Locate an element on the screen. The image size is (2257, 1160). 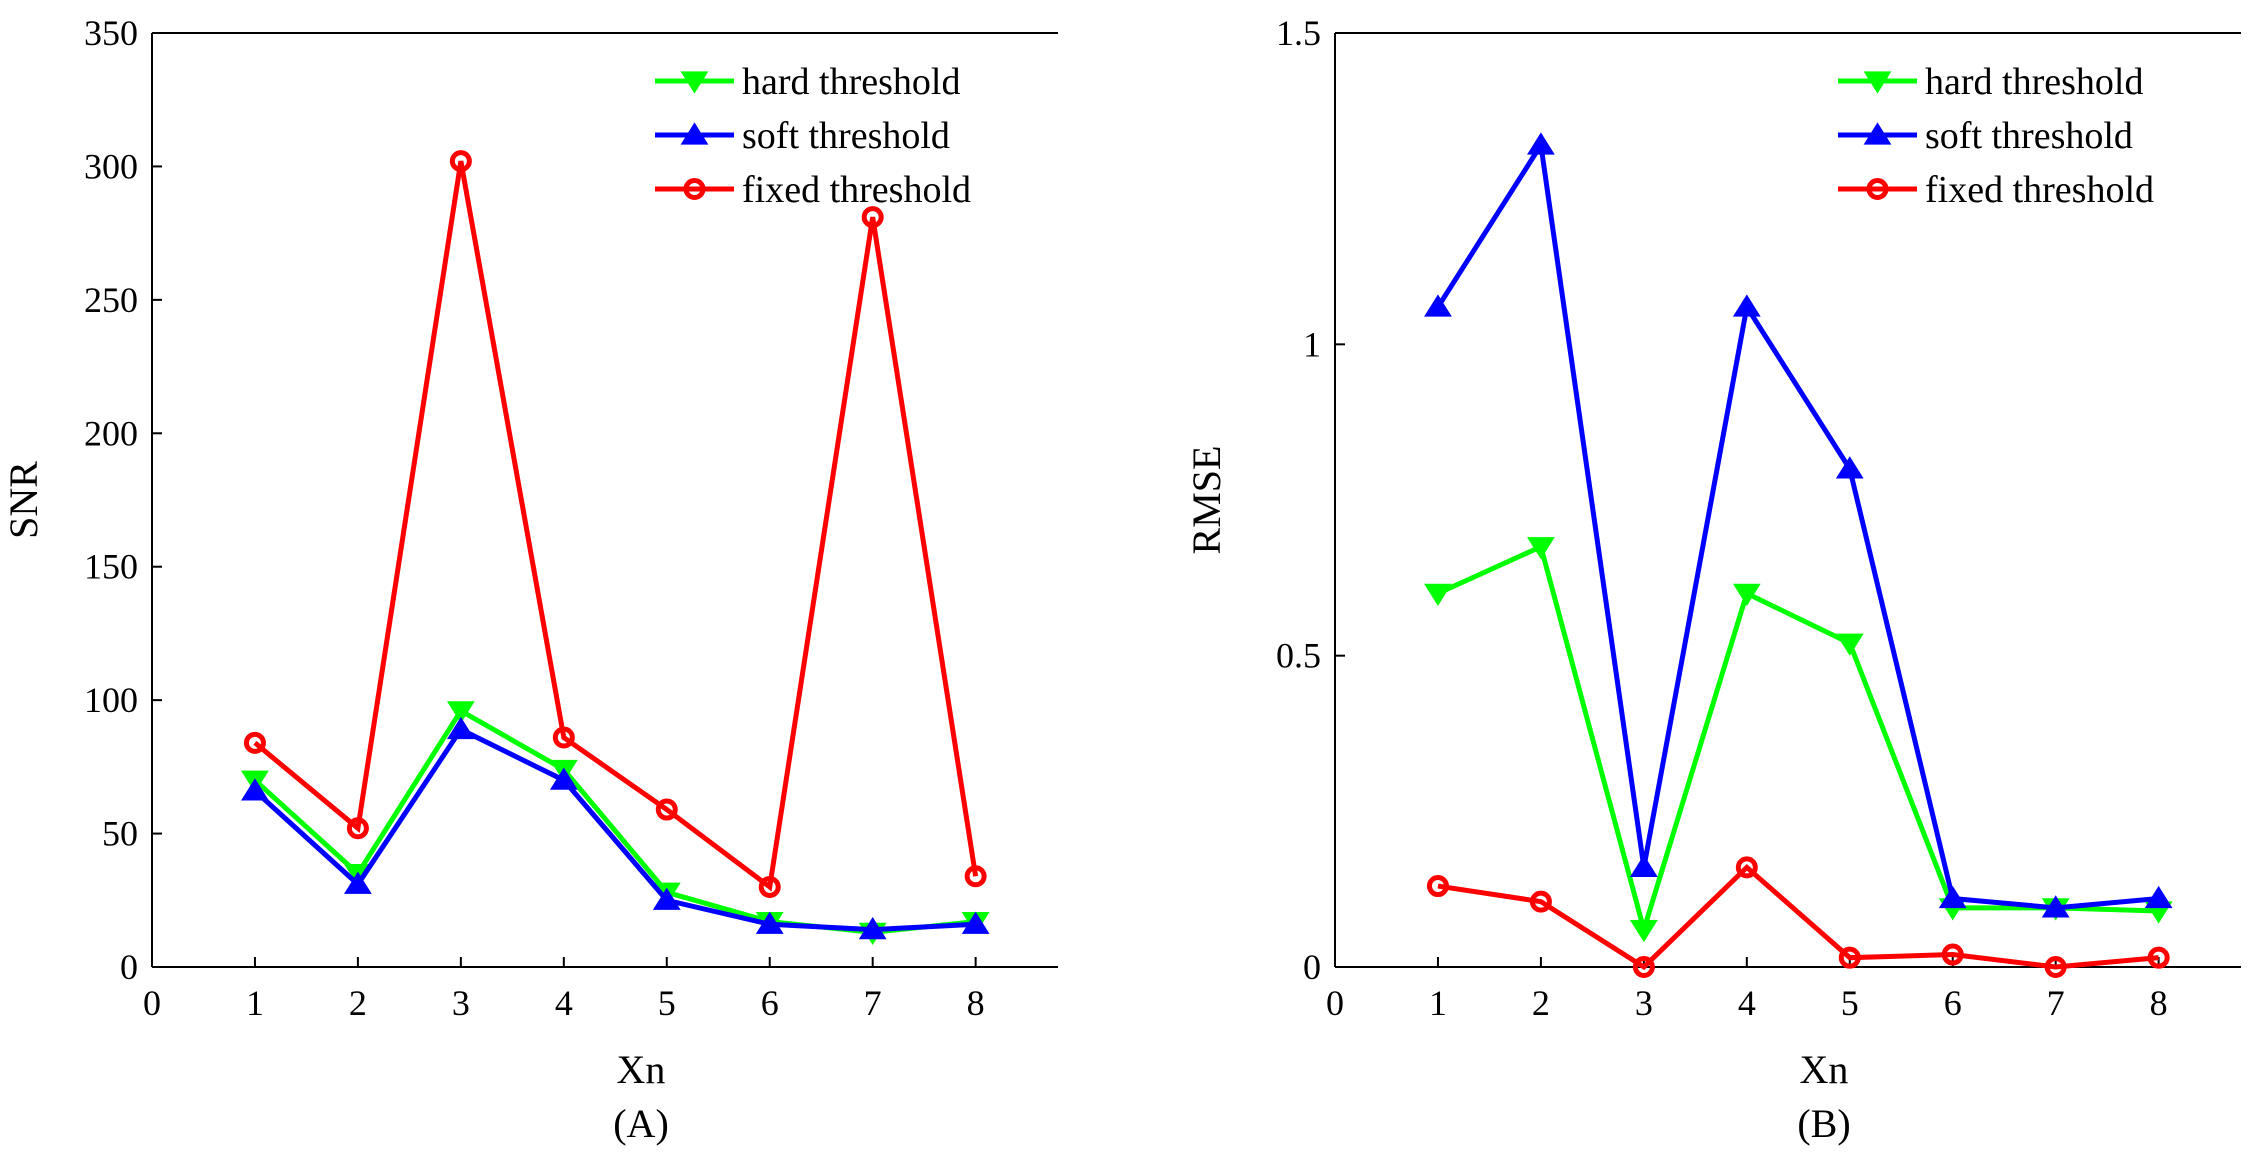
y-axis-label: SNR is located at coordinates (23, 500).